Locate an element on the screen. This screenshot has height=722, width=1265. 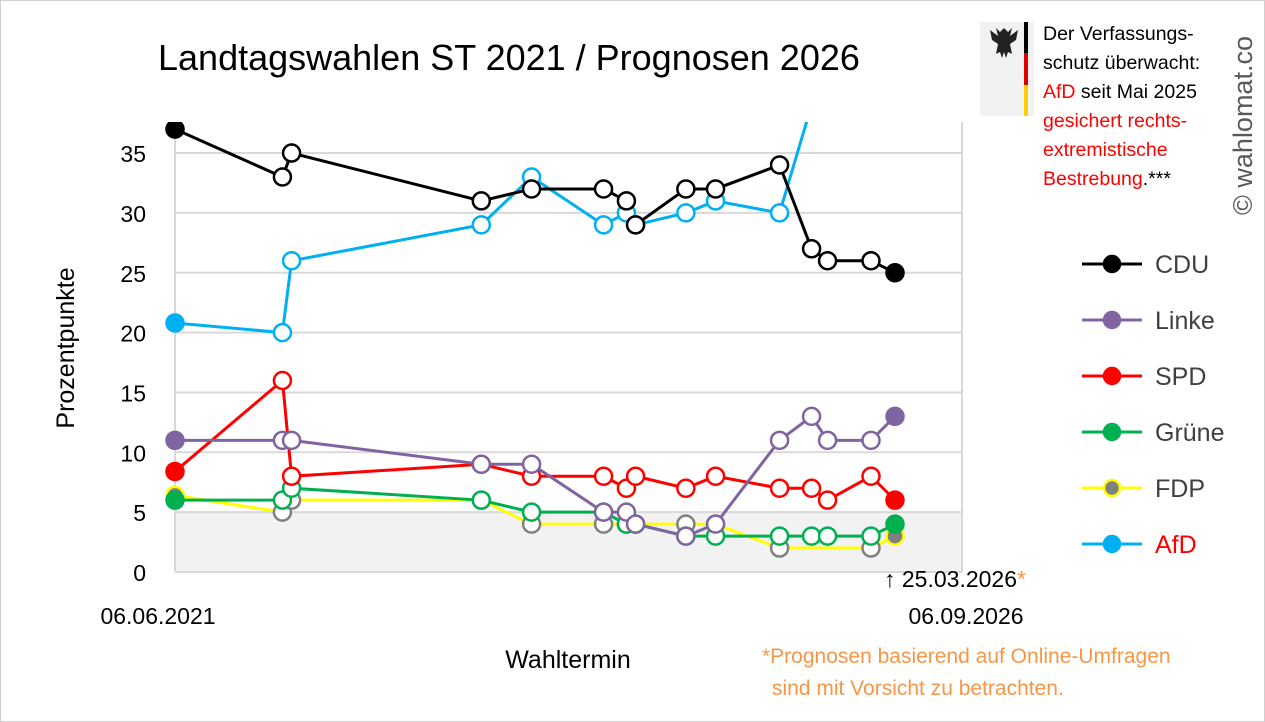
legend-label-fdp: FDP is located at coordinates (1180, 489).